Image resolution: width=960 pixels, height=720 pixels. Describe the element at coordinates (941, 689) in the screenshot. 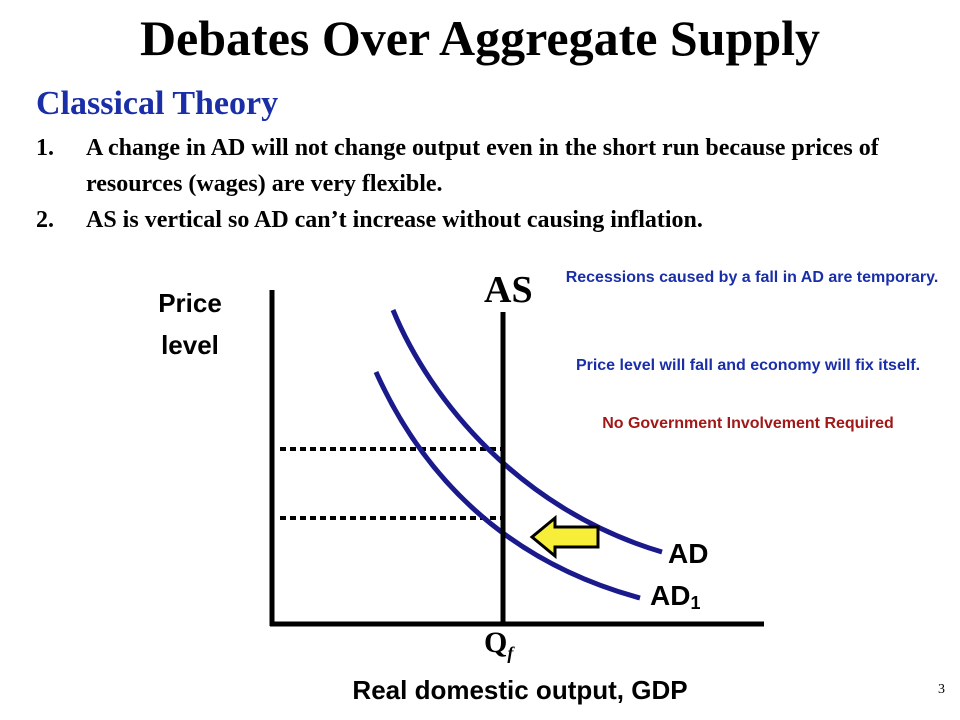

I see `slide-number: 3` at that location.